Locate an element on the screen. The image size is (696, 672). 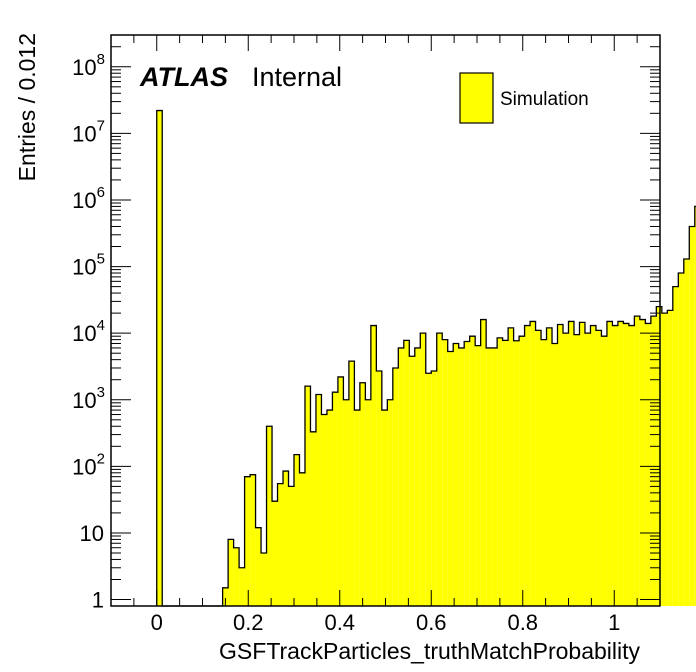
y-tick-label: 10⁵ is located at coordinates (88, 265).